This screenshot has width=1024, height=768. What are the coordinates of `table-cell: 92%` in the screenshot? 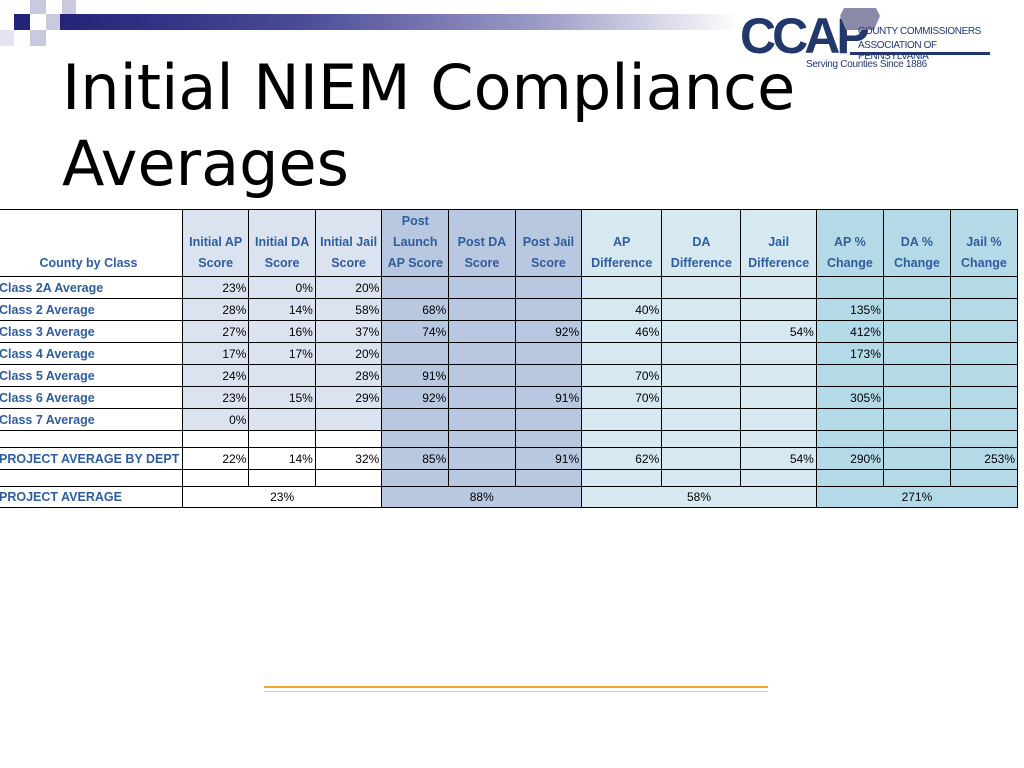 It's located at (415, 397).